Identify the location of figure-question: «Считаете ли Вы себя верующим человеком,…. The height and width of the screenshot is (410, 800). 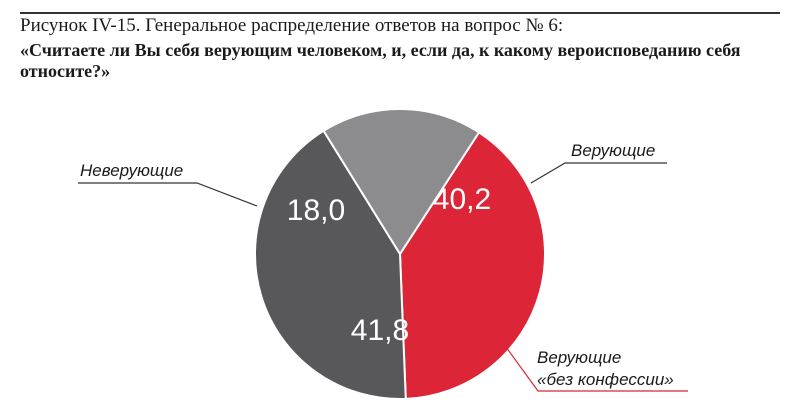
(380, 60).